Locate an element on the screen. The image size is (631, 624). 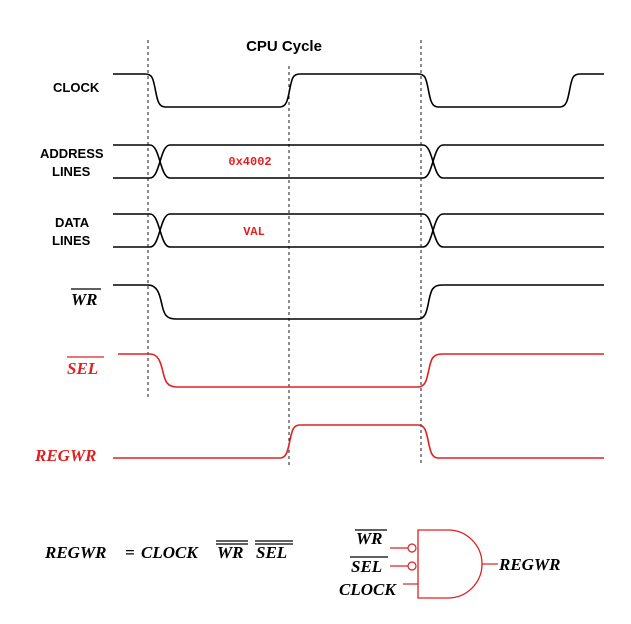
sel-label: SEL is located at coordinates (82, 368).